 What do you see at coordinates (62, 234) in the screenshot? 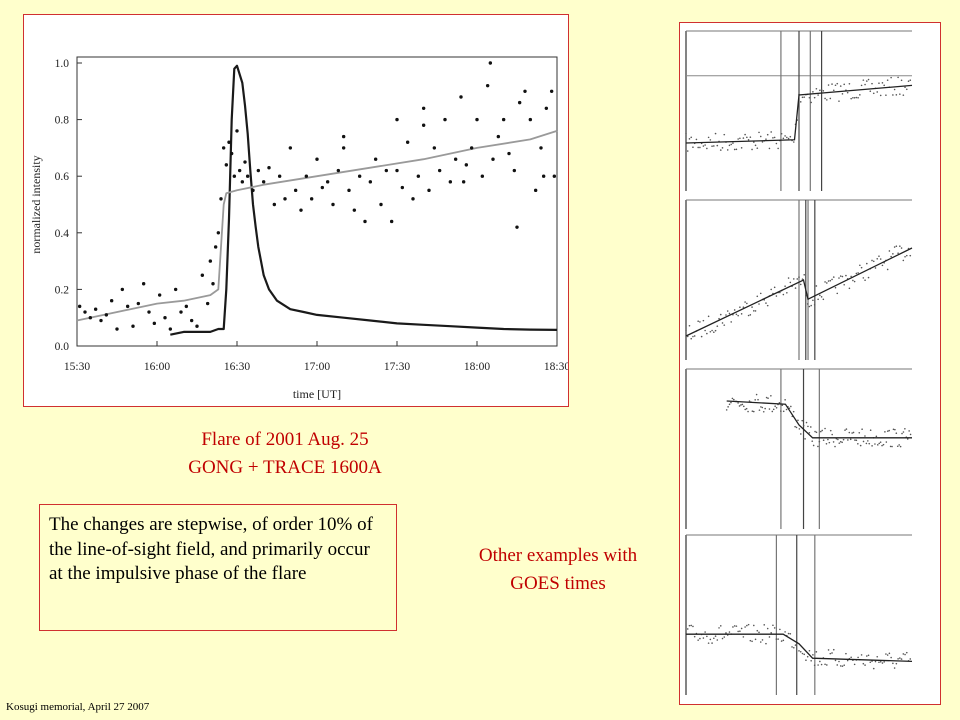
I see `y-tick-label: 0.4` at bounding box center [62, 234].